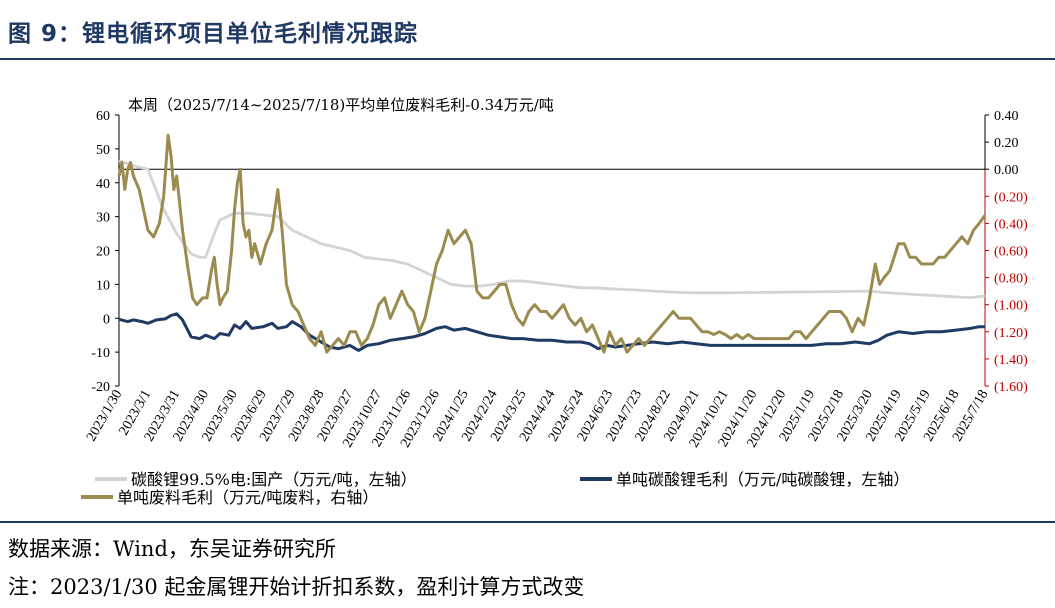 This screenshot has height=608, width=1055. What do you see at coordinates (527, 522) in the screenshot?
I see `bottom-divider` at bounding box center [527, 522].